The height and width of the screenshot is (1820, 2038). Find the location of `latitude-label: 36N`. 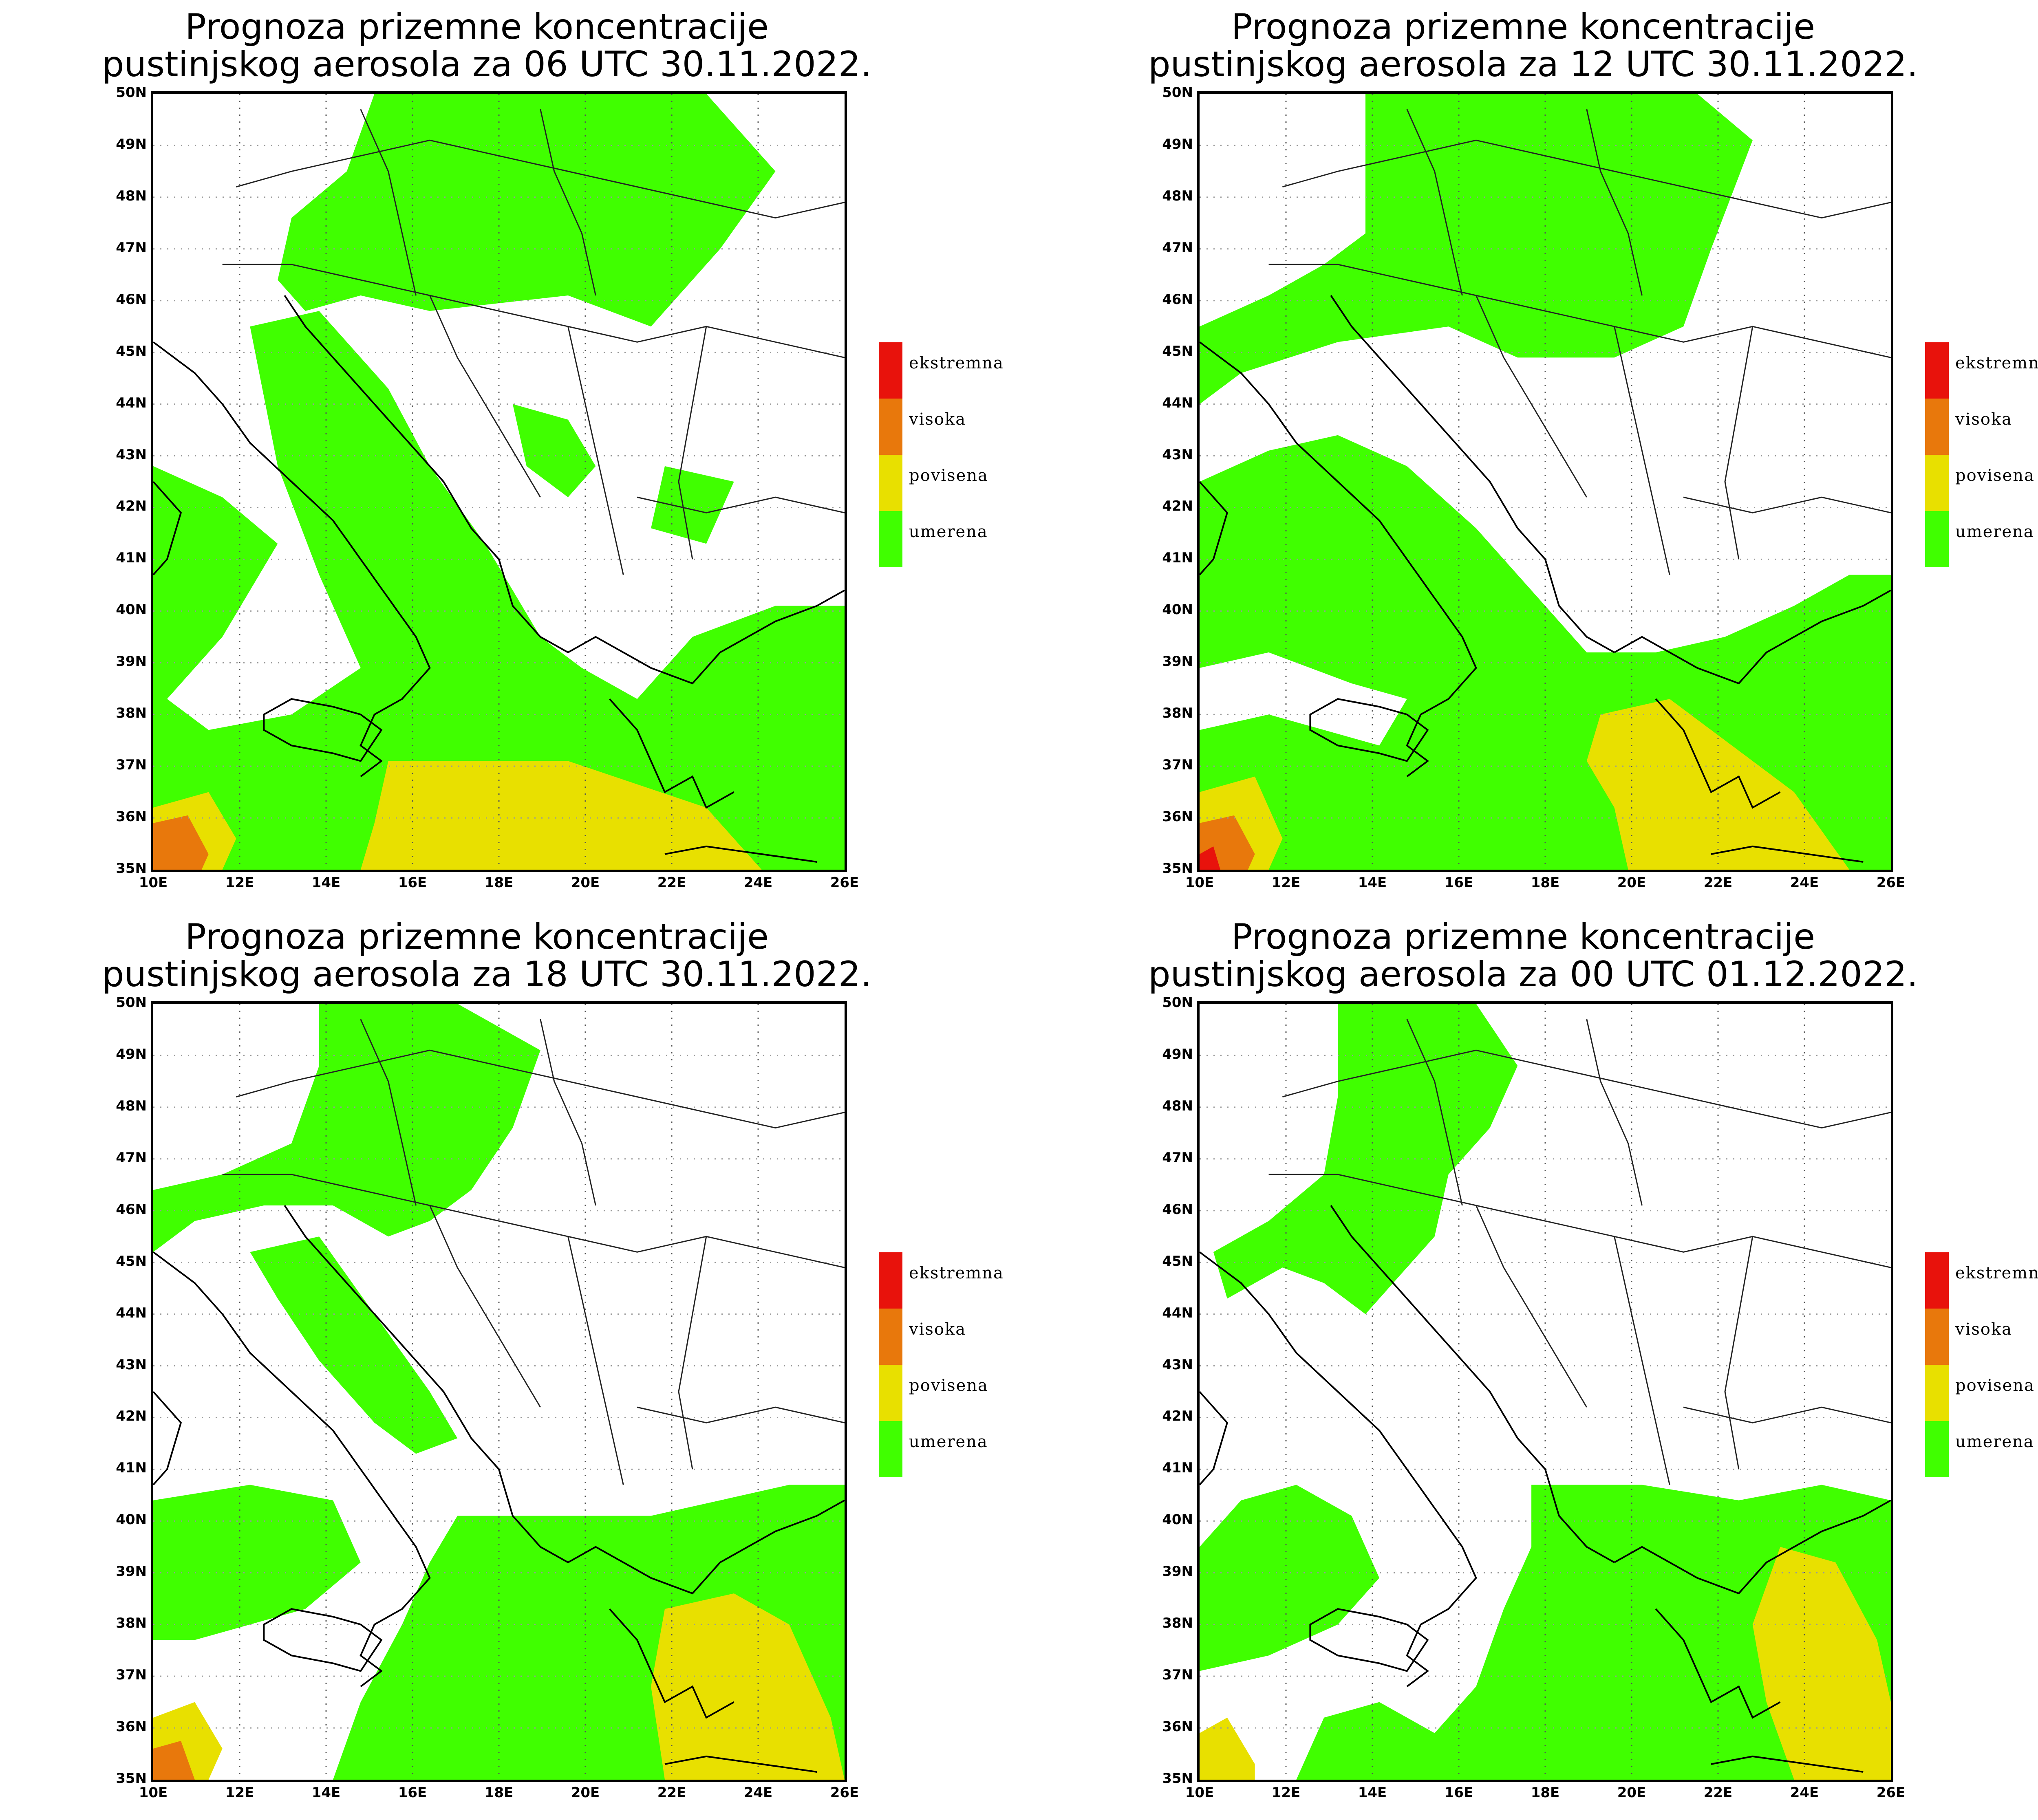

latitude-label: 36N is located at coordinates (132, 1727).